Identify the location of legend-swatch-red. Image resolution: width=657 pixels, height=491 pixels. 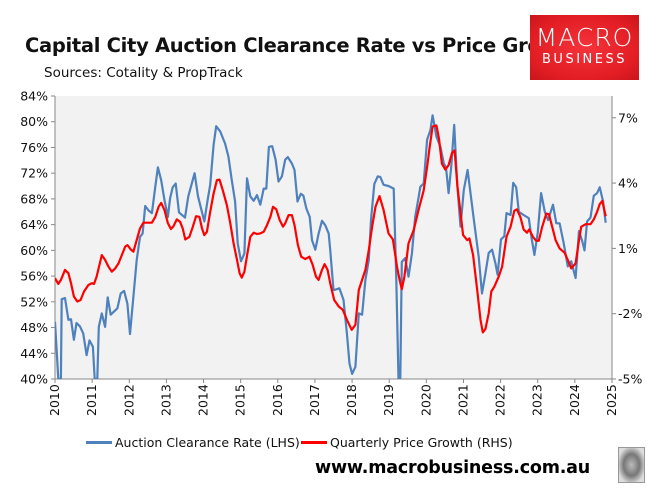
(314, 442).